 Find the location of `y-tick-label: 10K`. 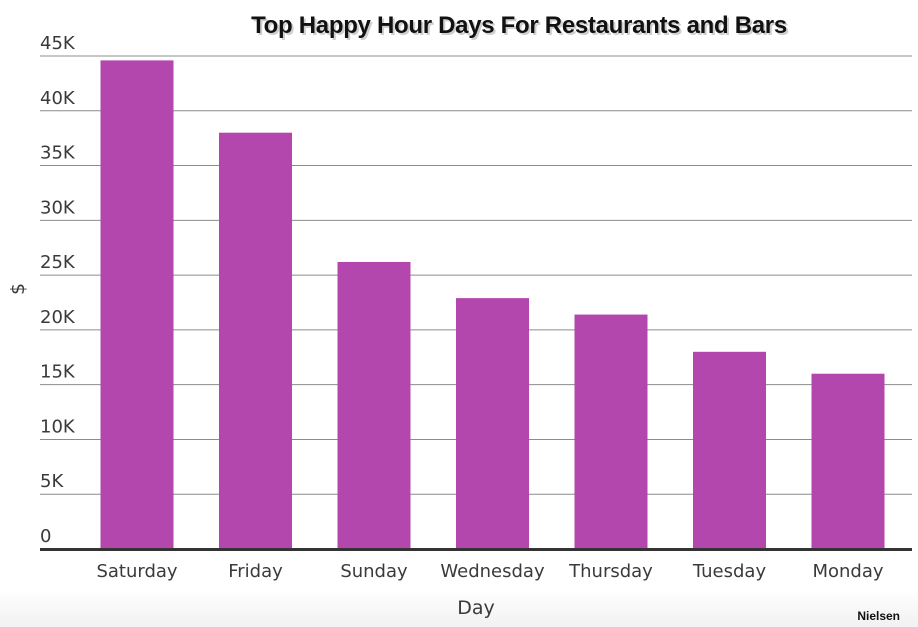

y-tick-label: 10K is located at coordinates (58, 426).